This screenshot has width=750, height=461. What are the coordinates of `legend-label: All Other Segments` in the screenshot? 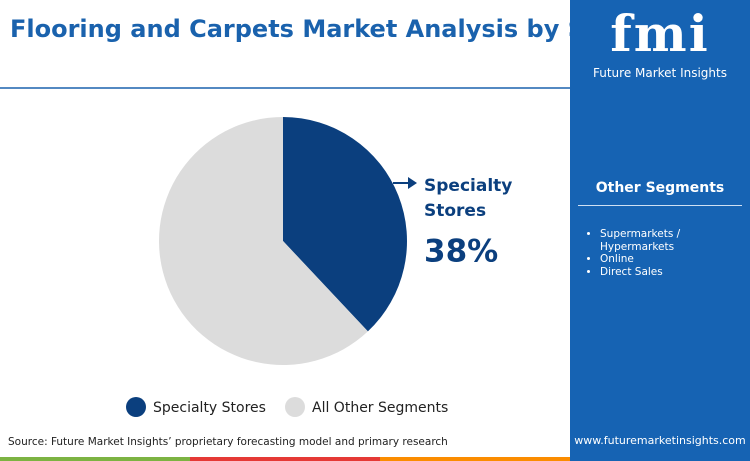 It's located at (380, 408).